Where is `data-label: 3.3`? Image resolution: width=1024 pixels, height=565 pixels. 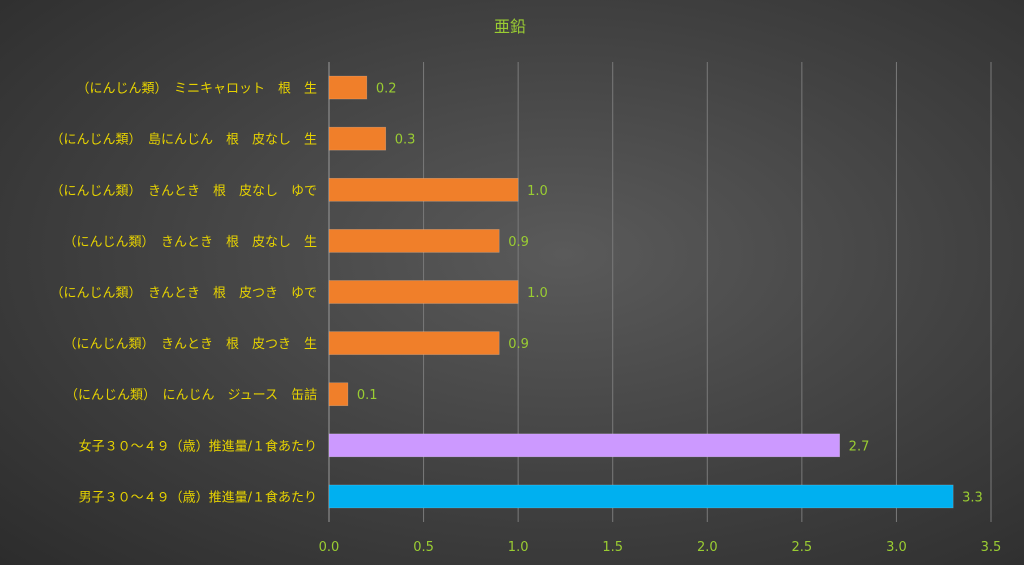 data-label: 3.3 is located at coordinates (972, 497).